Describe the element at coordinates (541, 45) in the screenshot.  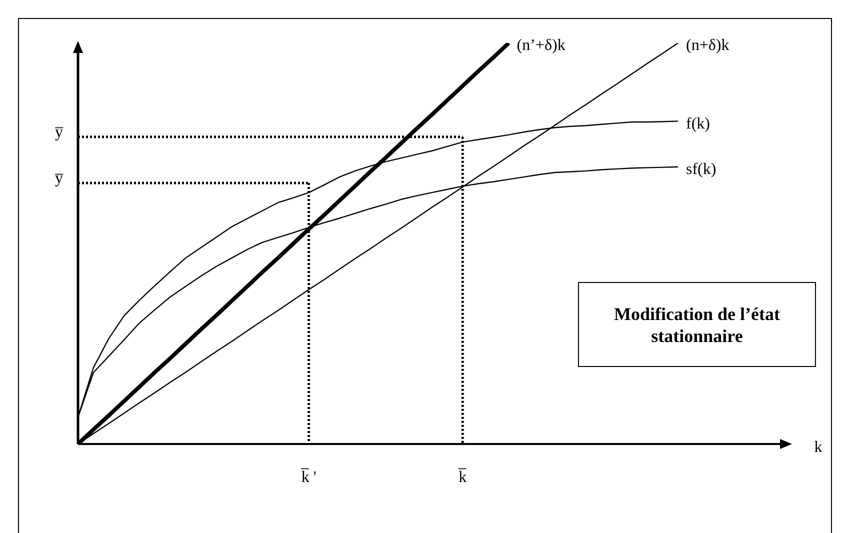
I see `series-label: (n’+δ)k` at that location.